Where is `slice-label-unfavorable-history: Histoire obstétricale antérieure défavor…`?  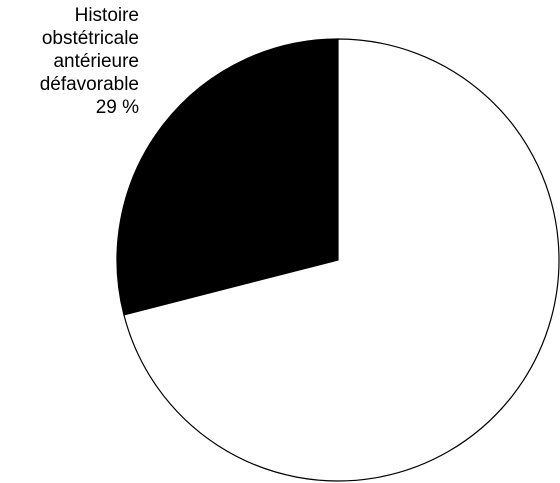 slice-label-unfavorable-history: Histoire obstétricale antérieure défavor… is located at coordinates (89, 61).